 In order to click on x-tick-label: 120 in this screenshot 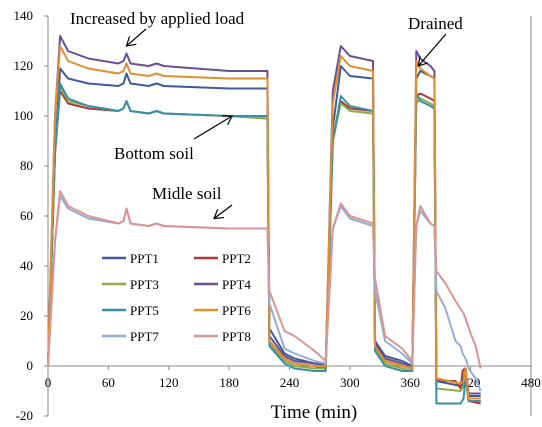, I will do `click(169, 382)`.